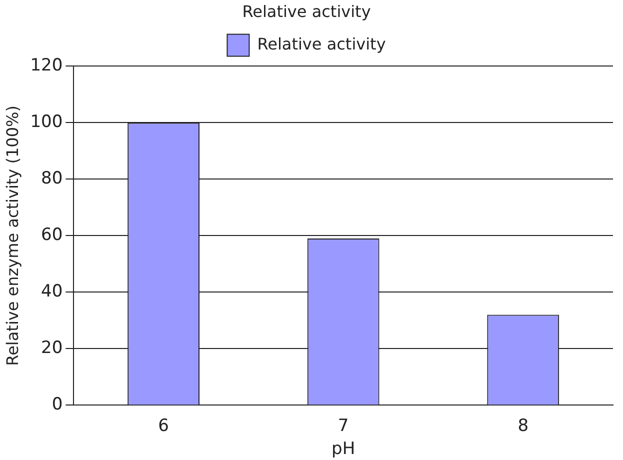 The image size is (623, 460). What do you see at coordinates (57, 404) in the screenshot?
I see `y-tick-label: 0` at bounding box center [57, 404].